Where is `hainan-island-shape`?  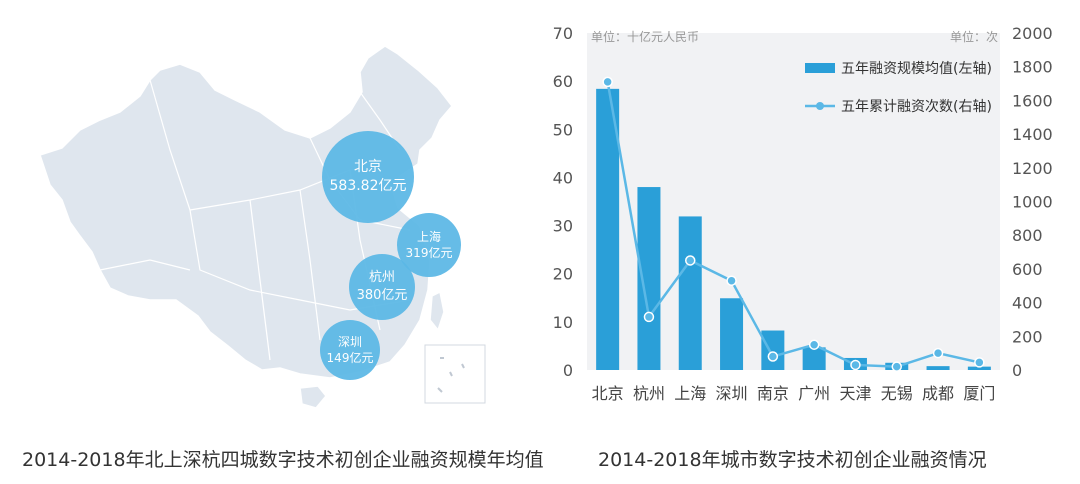
hainan-island-shape is located at coordinates (313, 397).